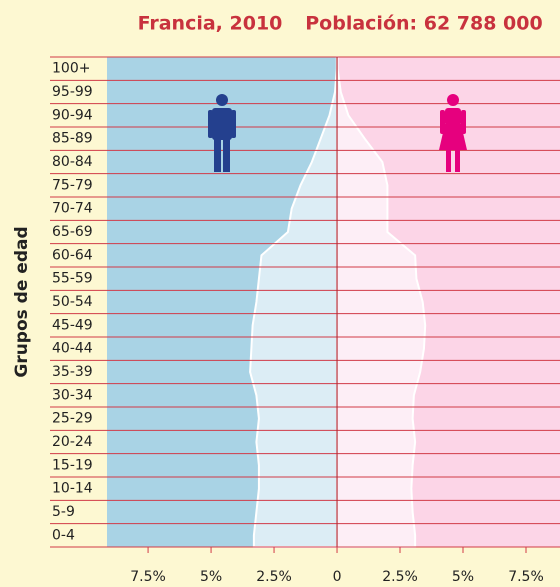 This screenshot has height=587, width=560. What do you see at coordinates (337, 577) in the screenshot?
I see `x-tick-label: 0` at bounding box center [337, 577].